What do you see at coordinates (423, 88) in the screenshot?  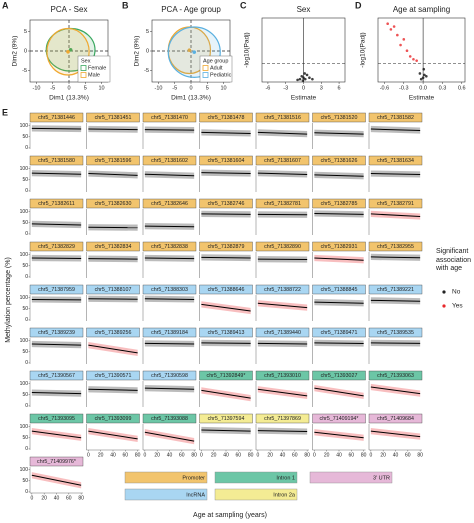 I see `x-tick-label: 0.0` at bounding box center [423, 88].